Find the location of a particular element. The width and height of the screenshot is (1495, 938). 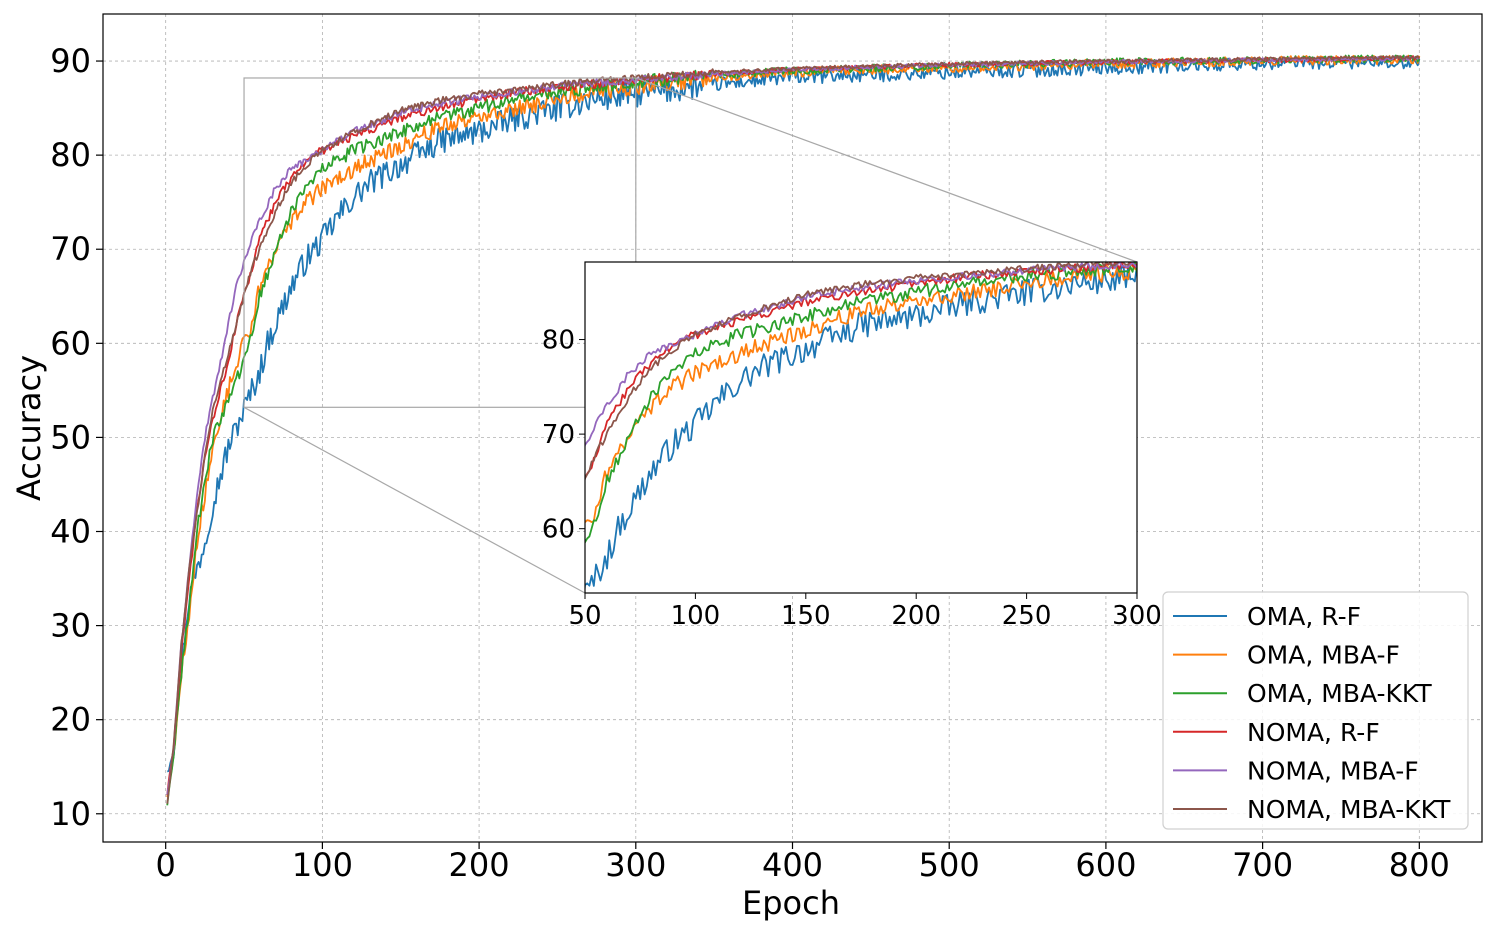

legend-label: OMA, MBA-KKT is located at coordinates (1339, 693).